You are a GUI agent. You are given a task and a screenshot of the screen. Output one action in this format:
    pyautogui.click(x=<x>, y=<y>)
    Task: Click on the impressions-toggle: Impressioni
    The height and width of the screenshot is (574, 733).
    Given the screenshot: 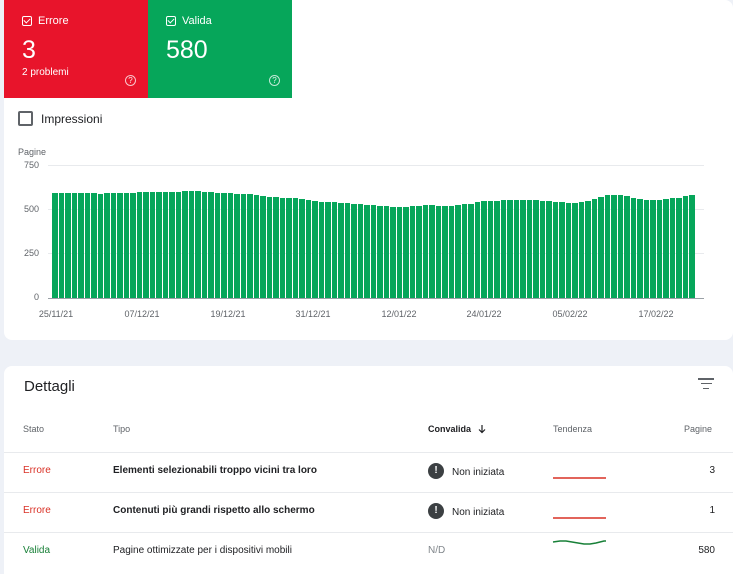 What is the action you would take?
    pyautogui.click(x=60, y=118)
    